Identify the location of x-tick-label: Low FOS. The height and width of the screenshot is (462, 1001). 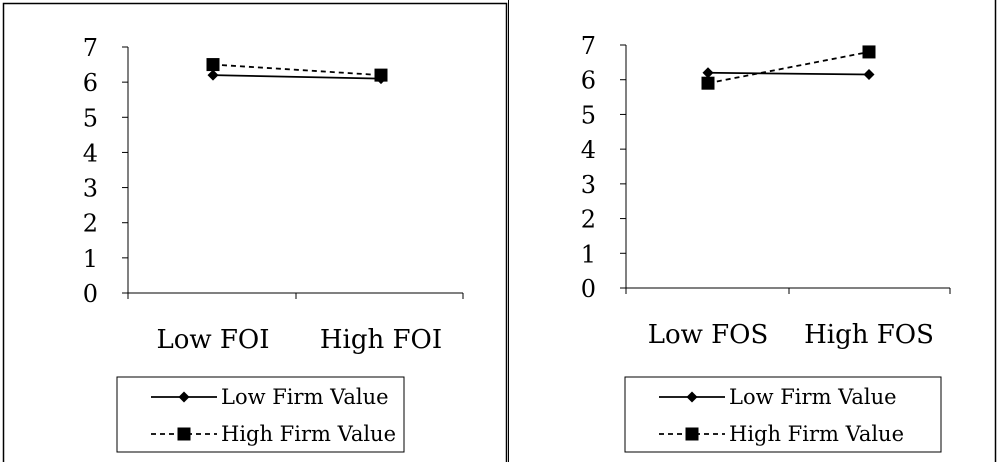
(708, 335).